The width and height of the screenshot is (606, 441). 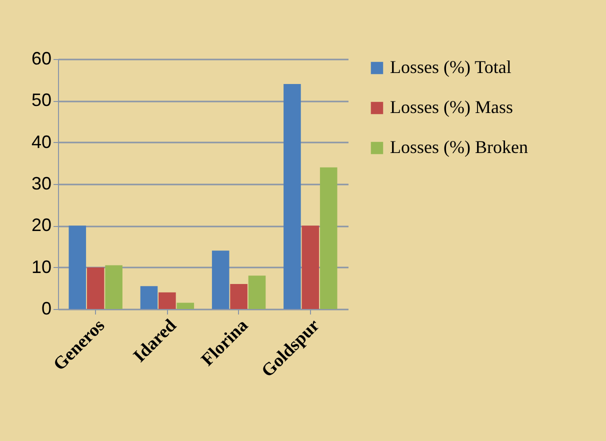 What do you see at coordinates (46, 308) in the screenshot?
I see `y-tick-label: 0` at bounding box center [46, 308].